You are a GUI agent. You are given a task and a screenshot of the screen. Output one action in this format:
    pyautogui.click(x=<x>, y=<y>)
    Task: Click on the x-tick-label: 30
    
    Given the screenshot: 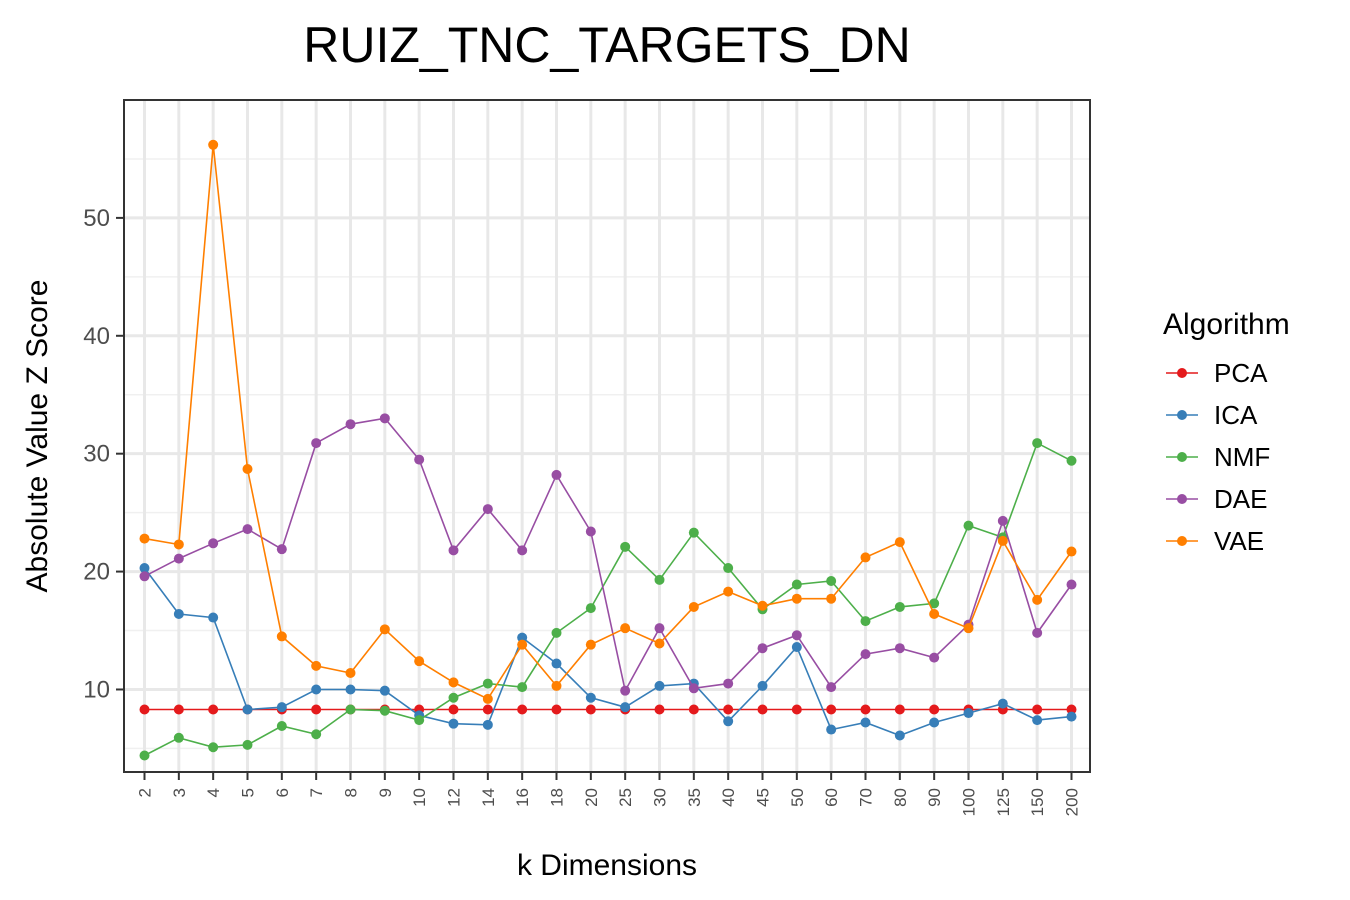 What is the action you would take?
    pyautogui.click(x=660, y=797)
    